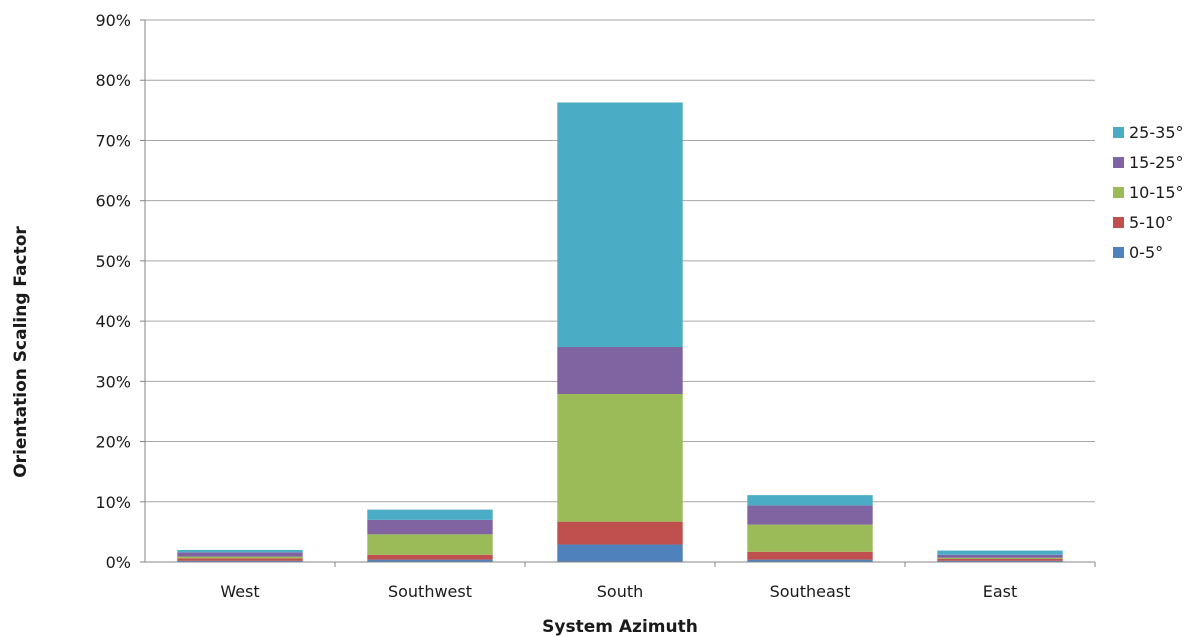 The height and width of the screenshot is (637, 1195). I want to click on legend-item: 5-10°, so click(1143, 222).